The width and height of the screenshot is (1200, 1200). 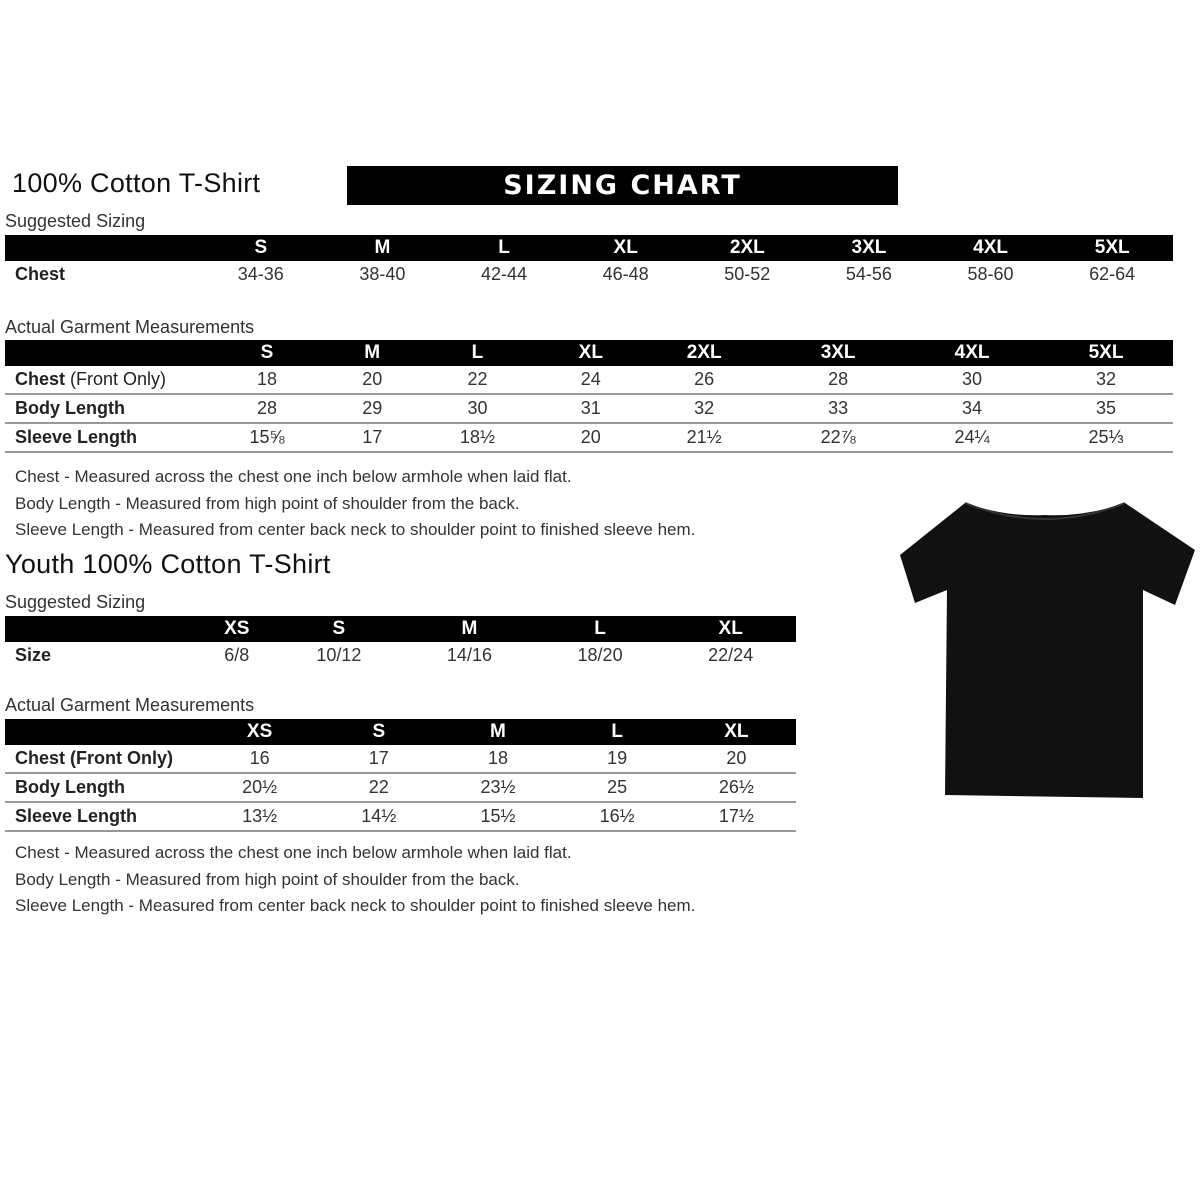 What do you see at coordinates (972, 438) in the screenshot?
I see `table-cell: 24¼` at bounding box center [972, 438].